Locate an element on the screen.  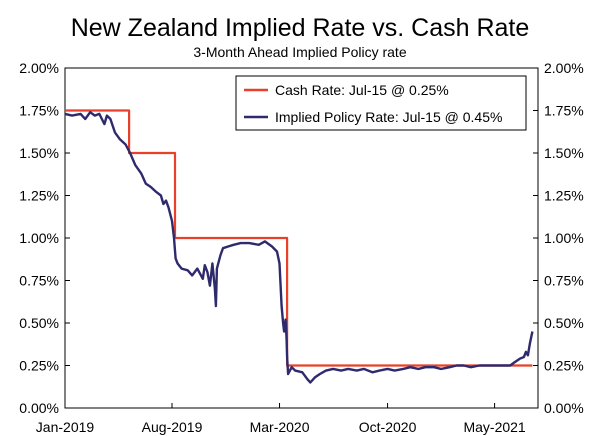
y-tick-label-right: 0.00% is located at coordinates (564, 408).